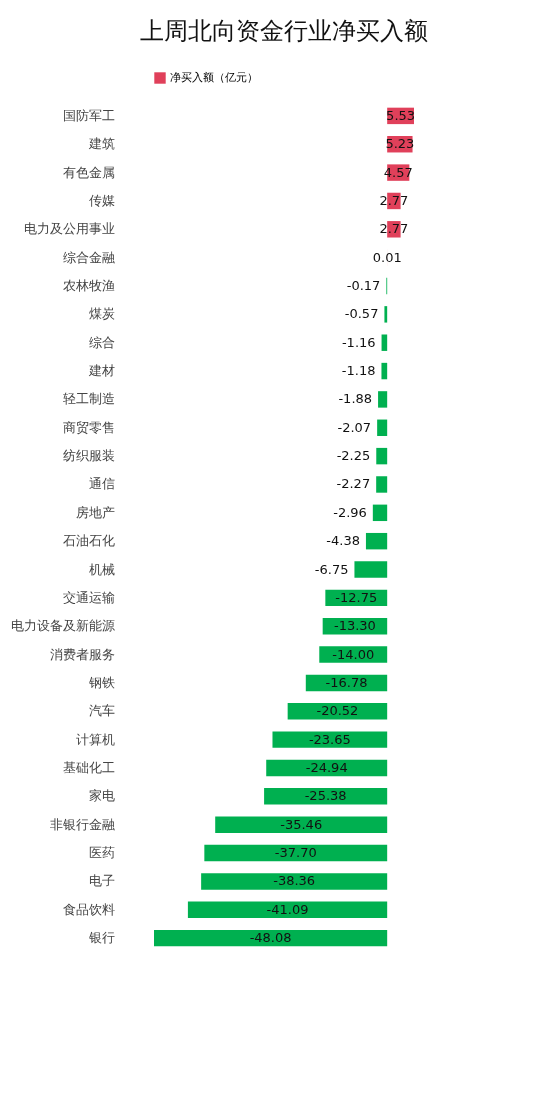 This screenshot has height=1111, width=550. What do you see at coordinates (88, 541) in the screenshot?
I see `y-tick-label: 石油石化` at bounding box center [88, 541].